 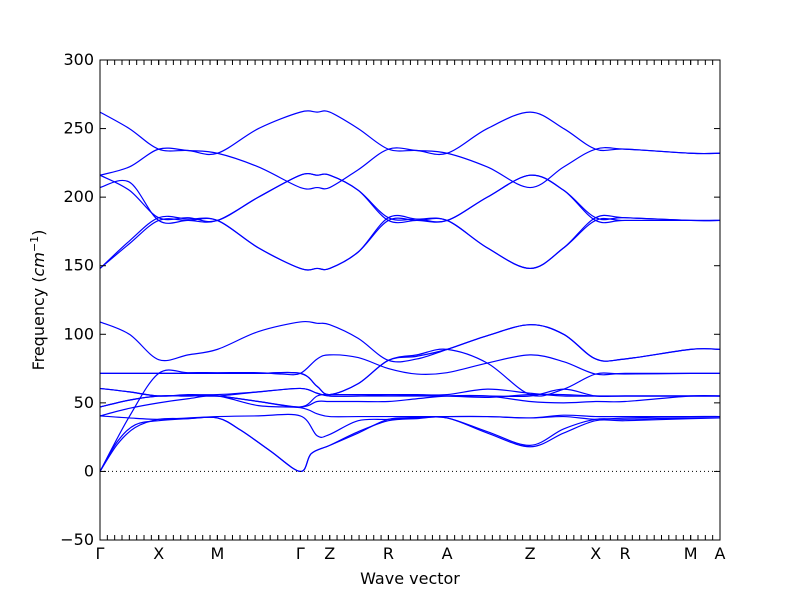 What do you see at coordinates (78, 59) in the screenshot?
I see `y-tick-label: 300` at bounding box center [78, 59].